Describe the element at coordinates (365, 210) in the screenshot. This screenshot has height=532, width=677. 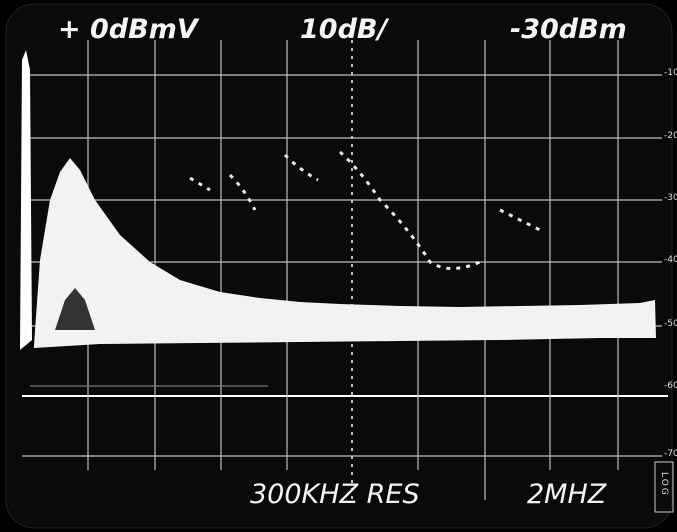
I see `spurious-signals` at that location.